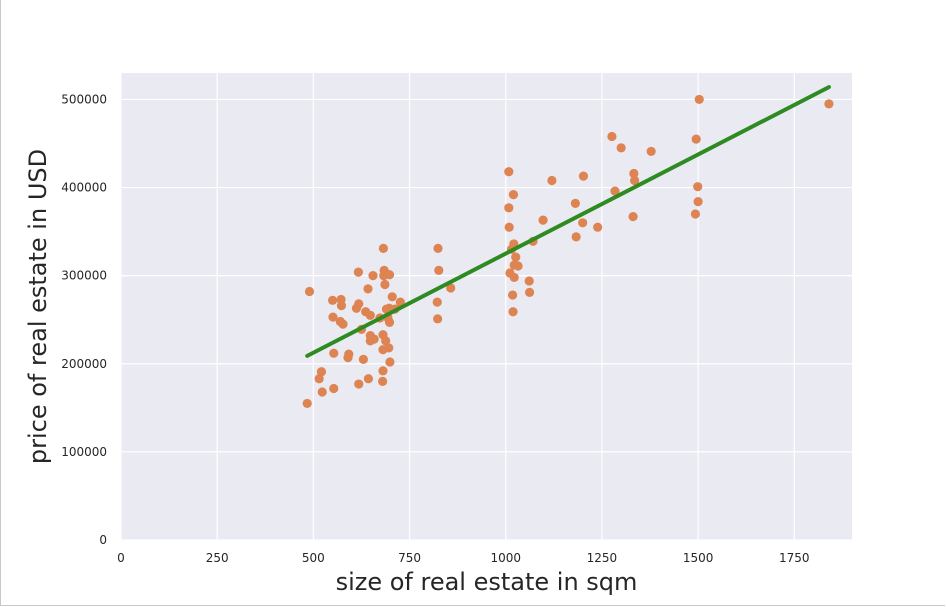  I want to click on x-tick-label: 1000, so click(505, 558).